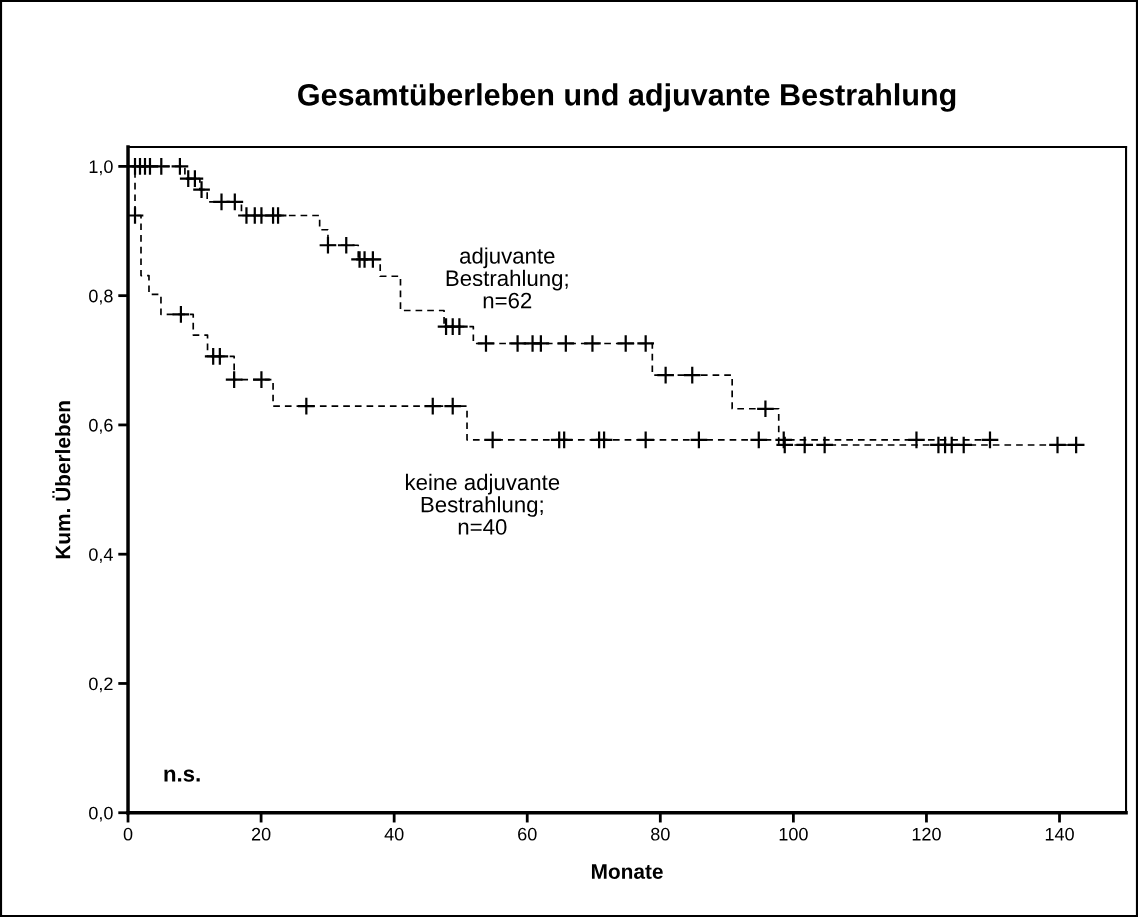 The height and width of the screenshot is (917, 1138). I want to click on x-tick-label: 0, so click(128, 834).